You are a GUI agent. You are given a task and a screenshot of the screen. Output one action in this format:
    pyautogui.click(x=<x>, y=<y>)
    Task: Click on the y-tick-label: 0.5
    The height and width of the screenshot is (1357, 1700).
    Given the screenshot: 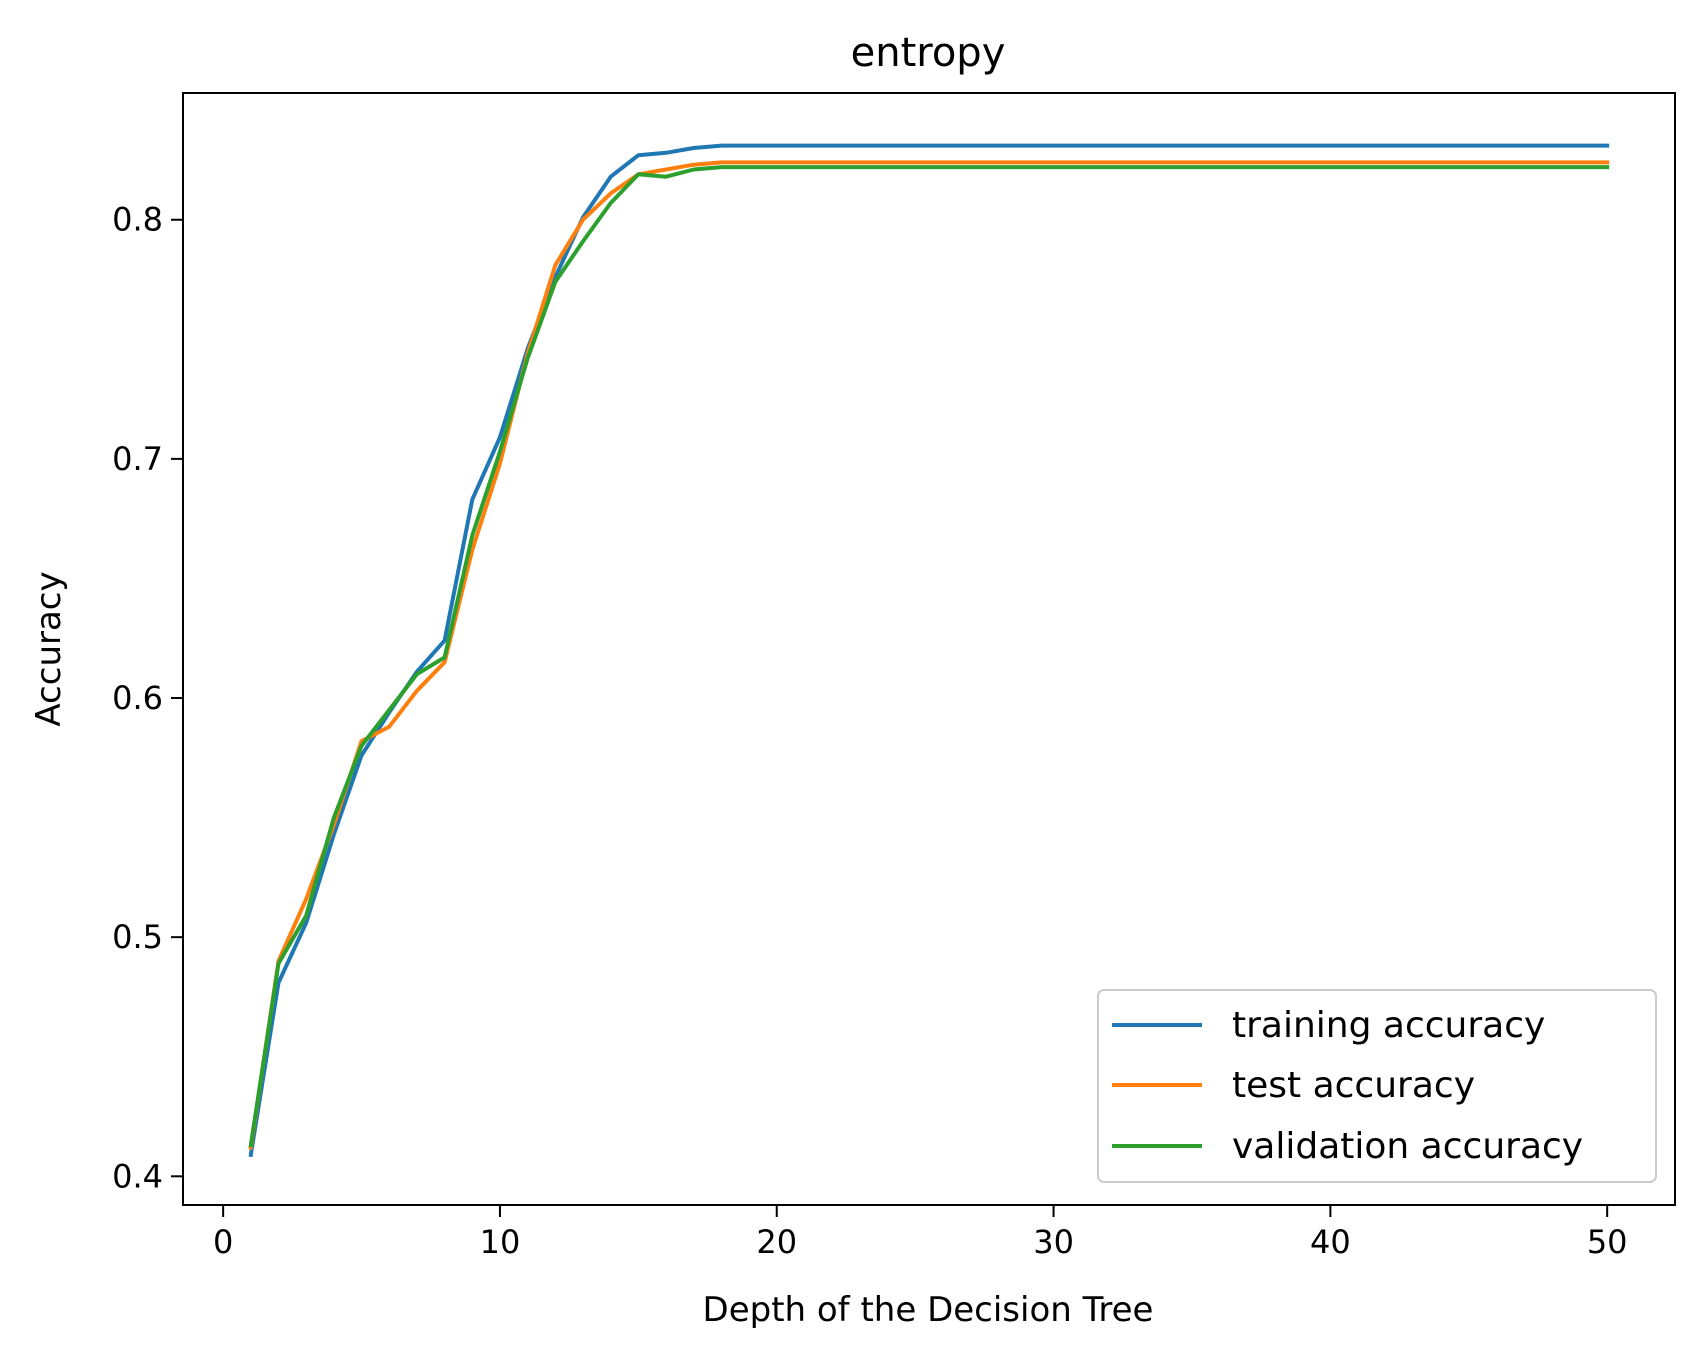 What is the action you would take?
    pyautogui.click(x=137, y=937)
    